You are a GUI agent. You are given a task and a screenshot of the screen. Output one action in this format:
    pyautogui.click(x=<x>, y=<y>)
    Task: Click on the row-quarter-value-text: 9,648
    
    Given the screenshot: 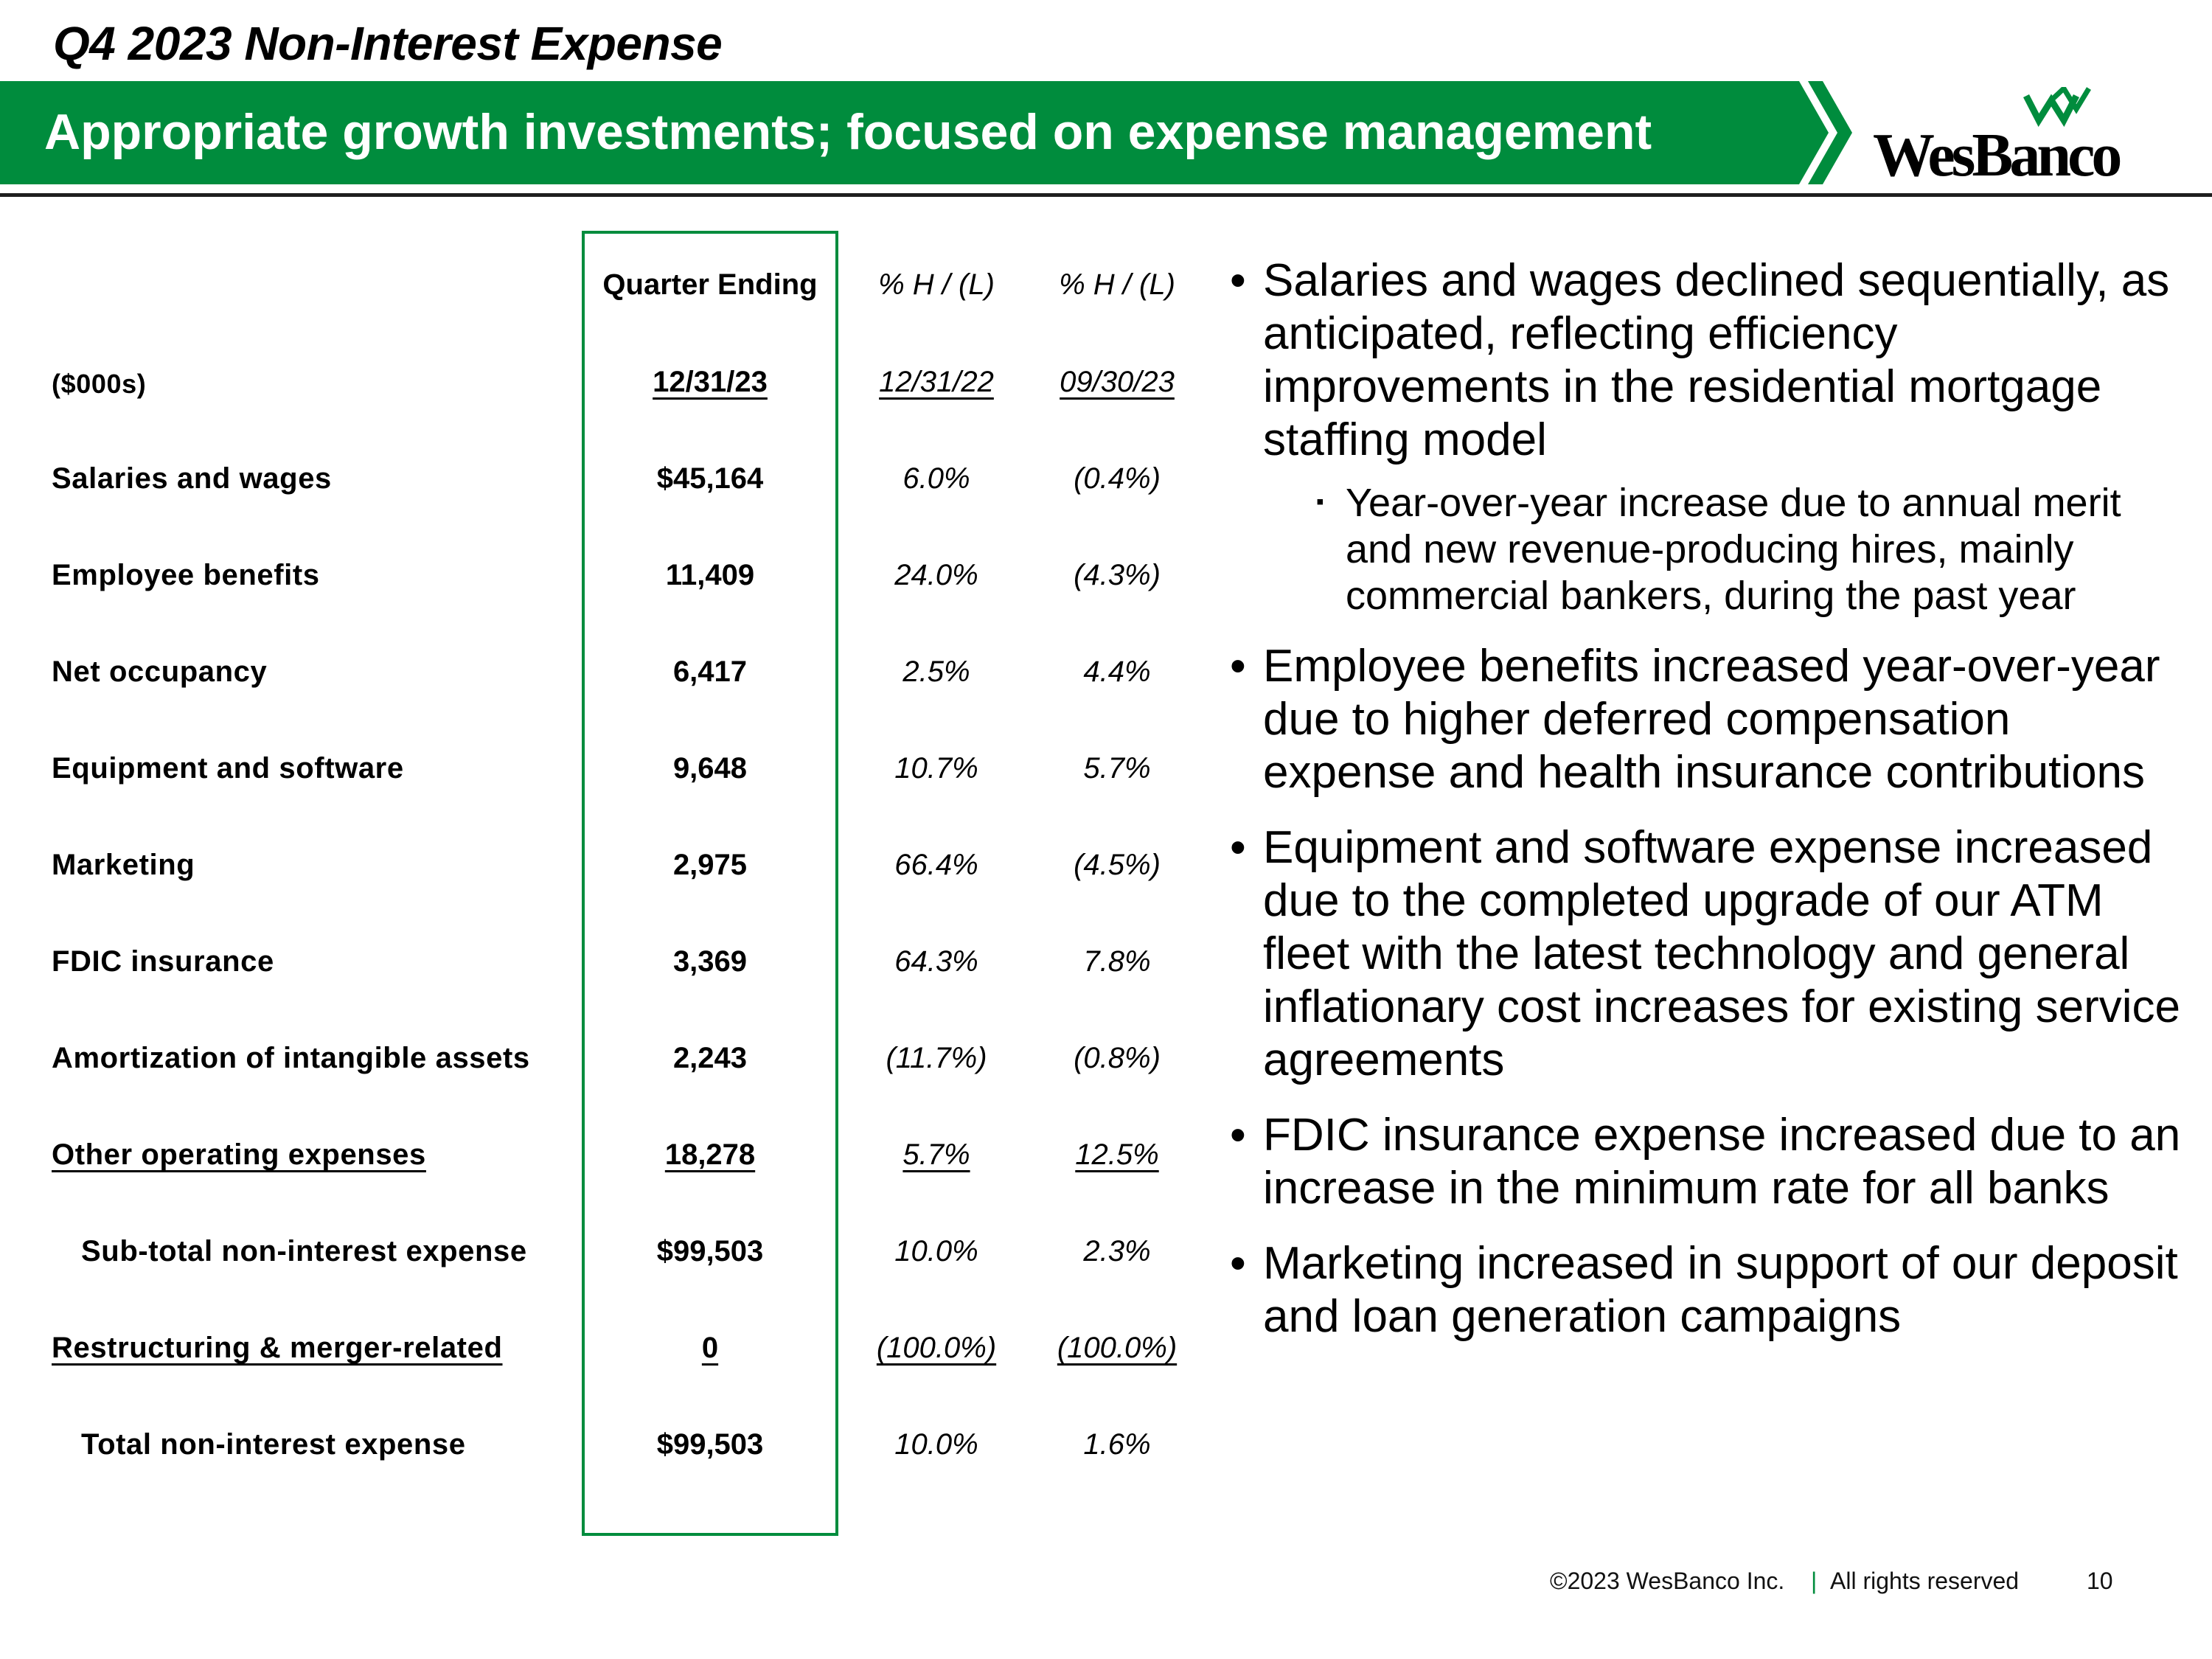 What is the action you would take?
    pyautogui.click(x=710, y=768)
    